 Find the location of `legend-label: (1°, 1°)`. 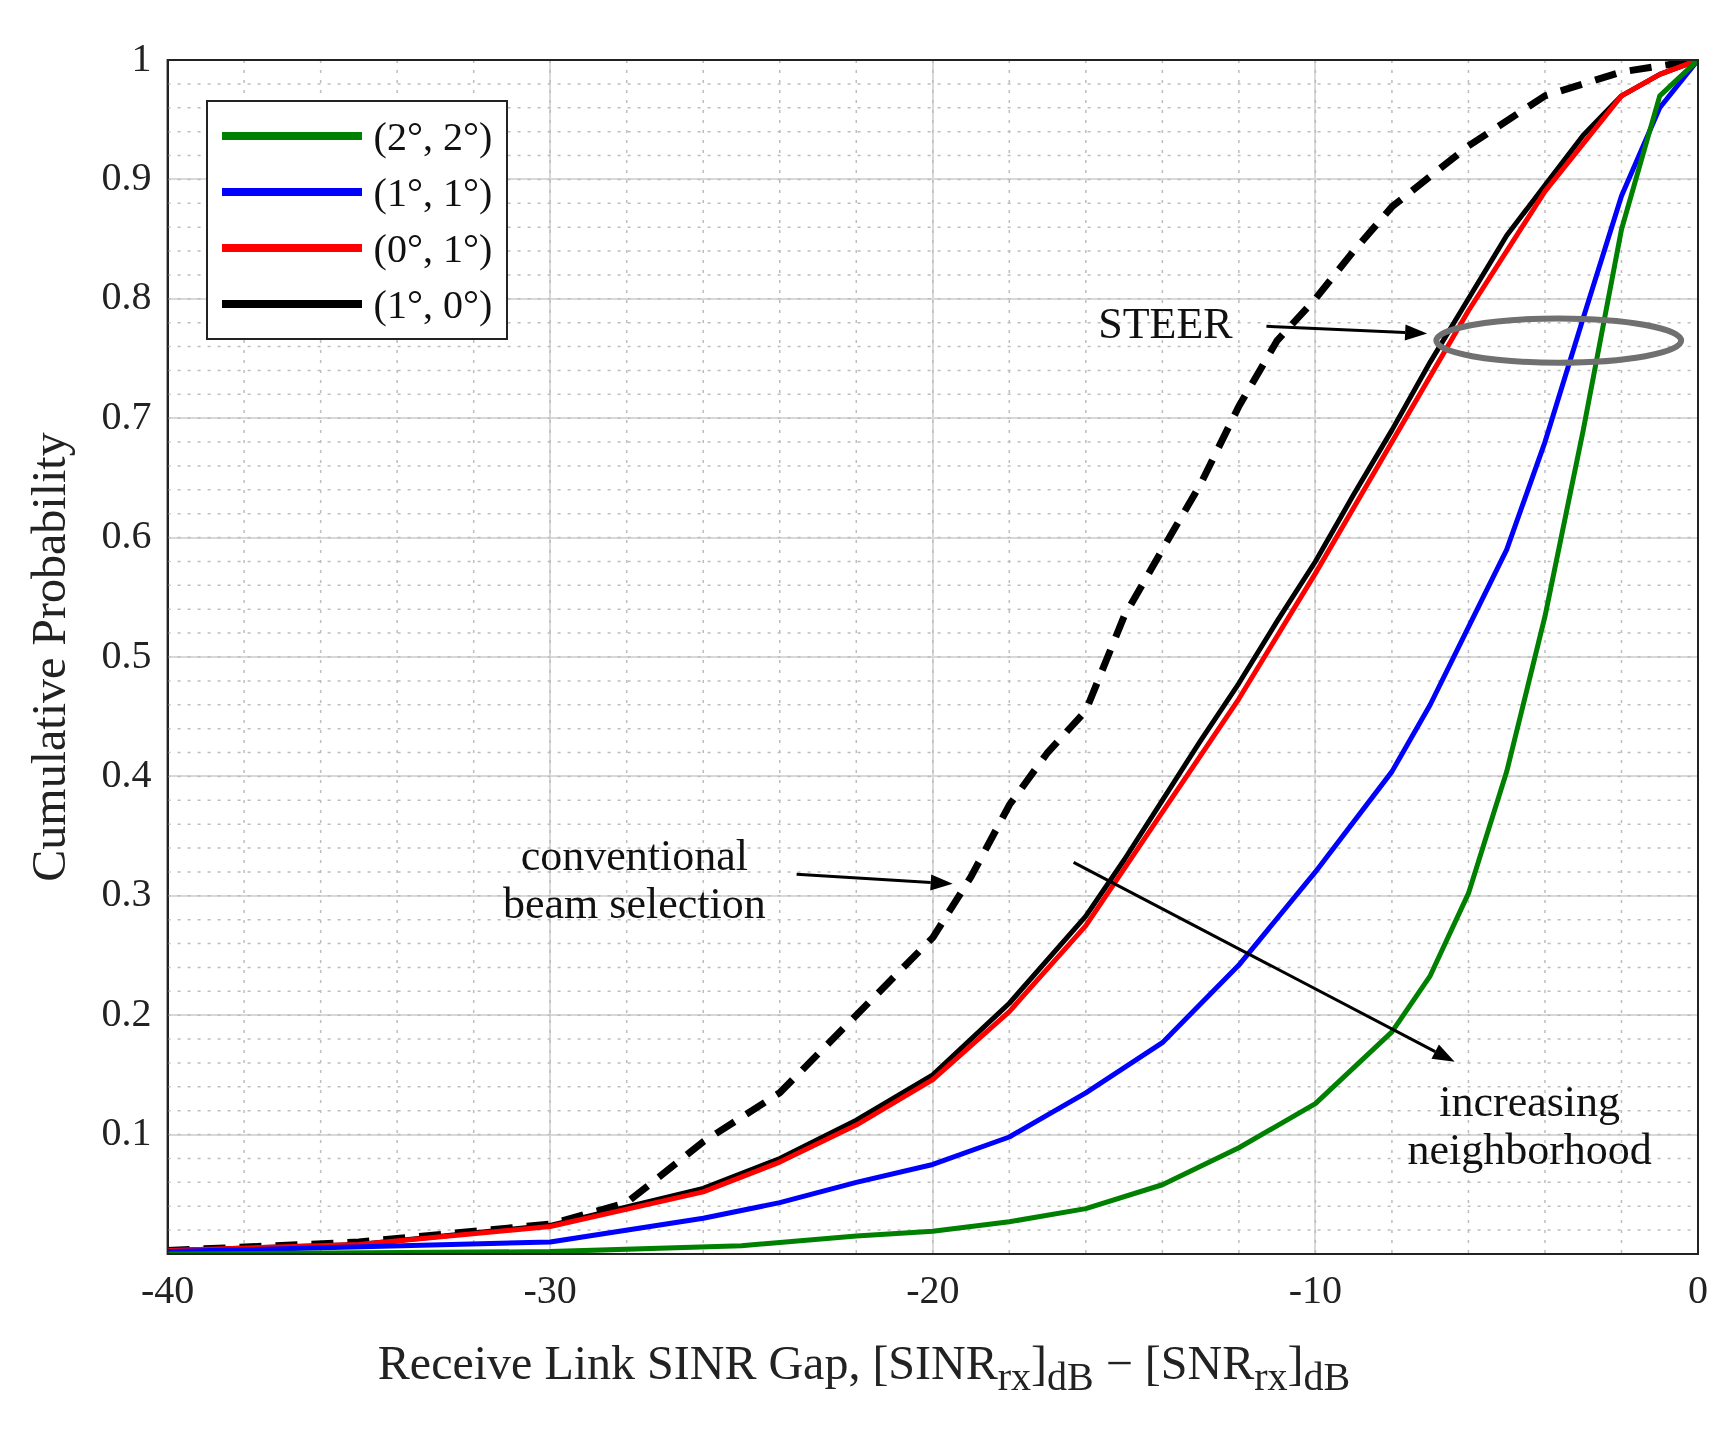

legend-label: (1°, 1°) is located at coordinates (433, 192).